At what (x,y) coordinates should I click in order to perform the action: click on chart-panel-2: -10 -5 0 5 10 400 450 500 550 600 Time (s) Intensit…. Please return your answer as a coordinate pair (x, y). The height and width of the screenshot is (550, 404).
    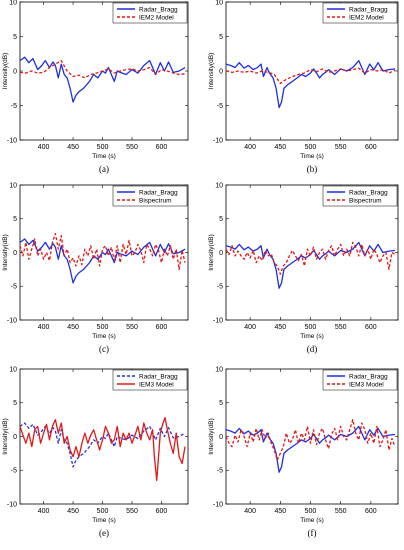
    Looking at the image, I should click on (303, 87).